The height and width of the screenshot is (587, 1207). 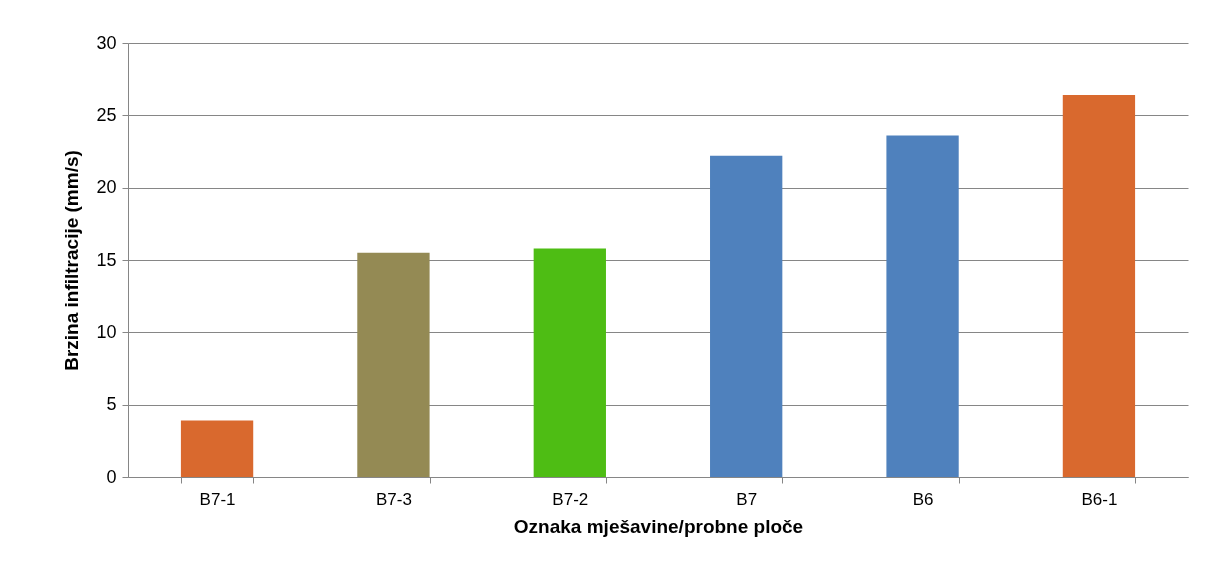 I want to click on y-tick-label: 10, so click(x=106, y=331).